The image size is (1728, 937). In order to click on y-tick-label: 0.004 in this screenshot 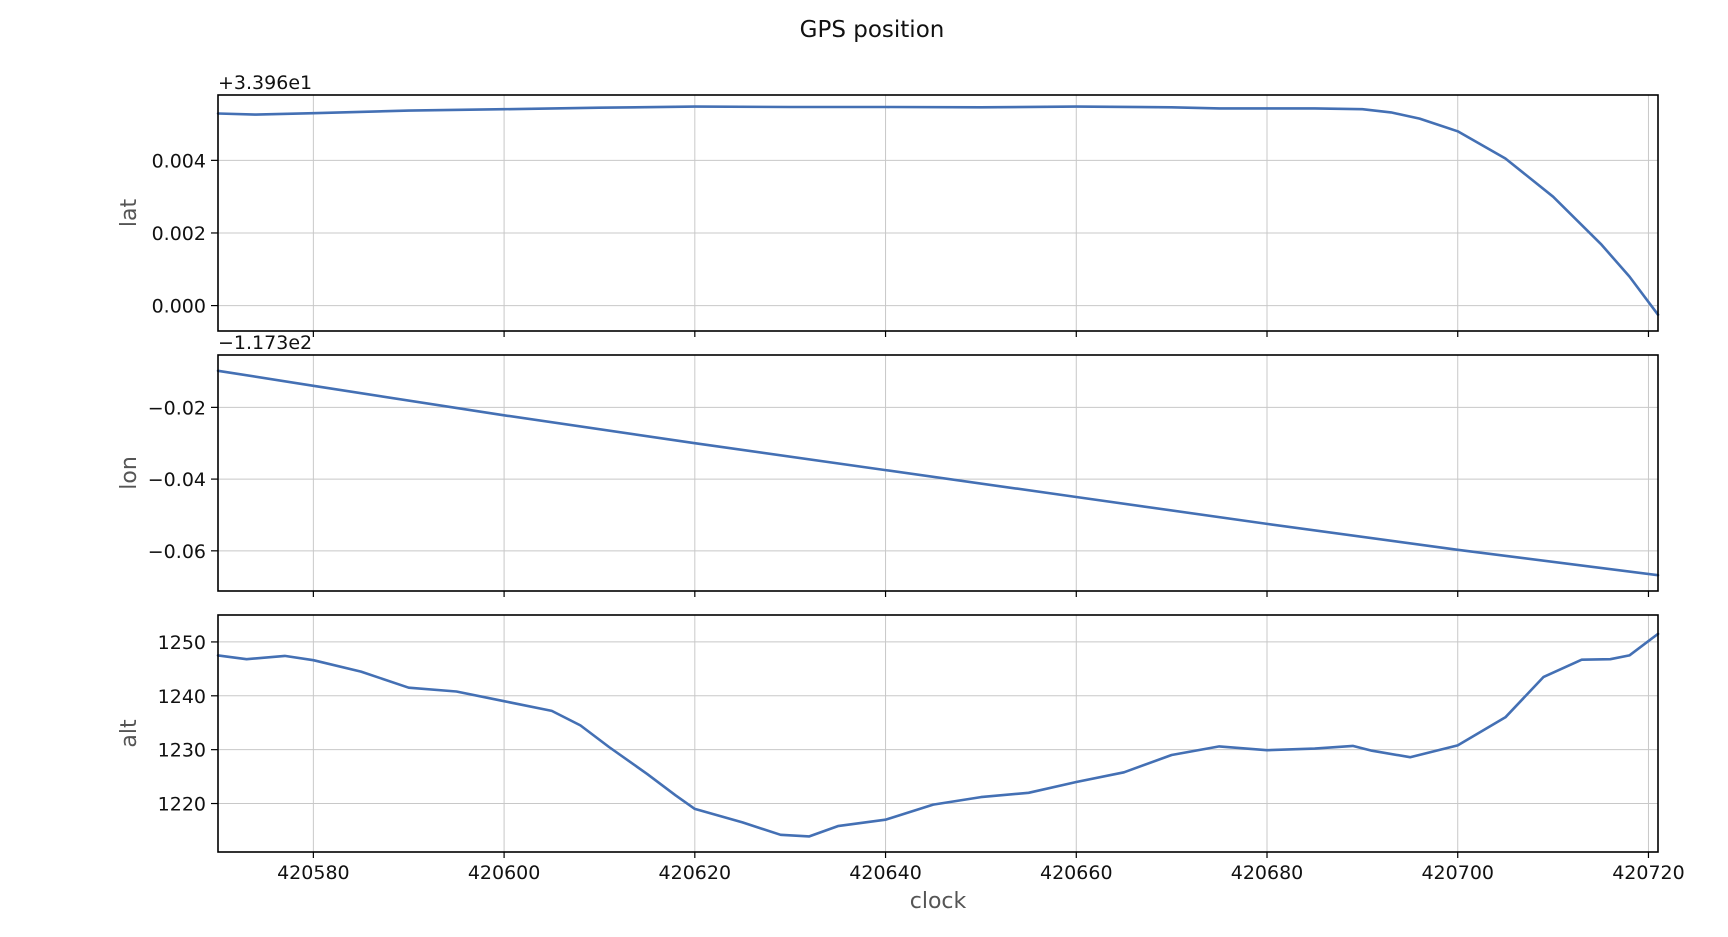, I will do `click(179, 161)`.